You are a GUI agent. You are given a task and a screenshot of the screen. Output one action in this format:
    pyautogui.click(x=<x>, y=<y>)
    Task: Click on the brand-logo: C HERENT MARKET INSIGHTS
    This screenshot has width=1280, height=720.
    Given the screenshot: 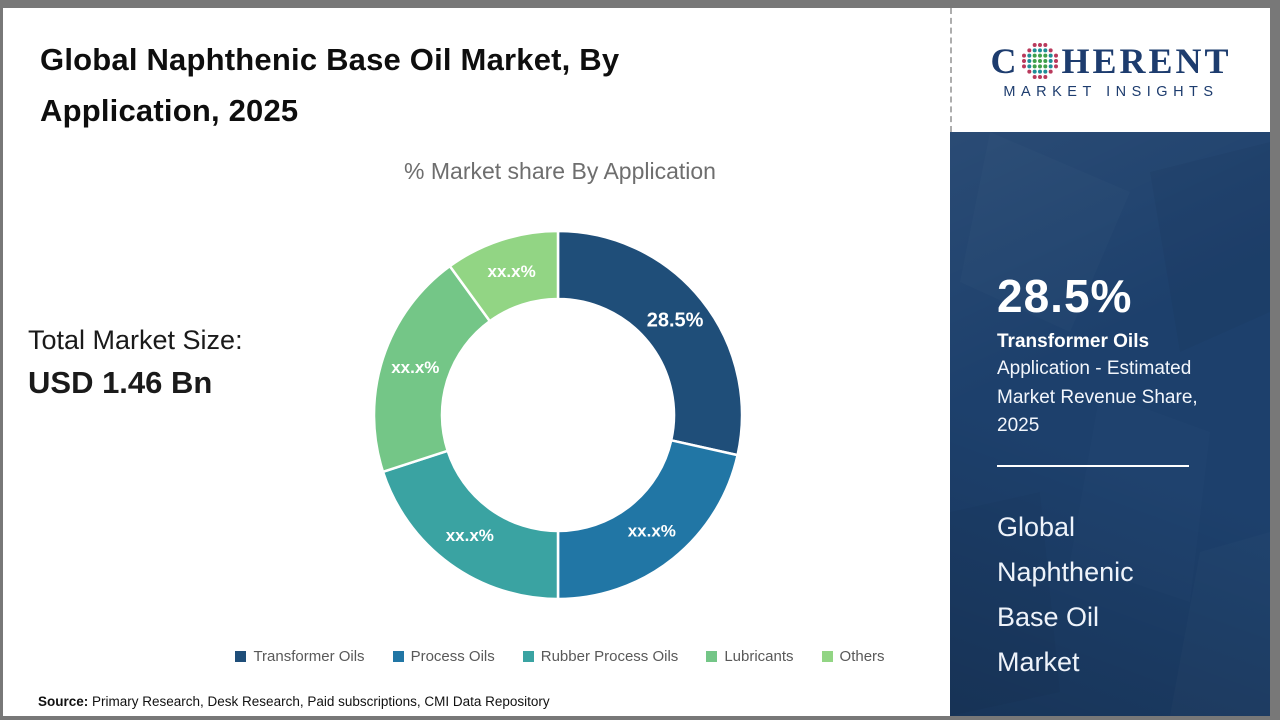 What is the action you would take?
    pyautogui.click(x=1110, y=70)
    